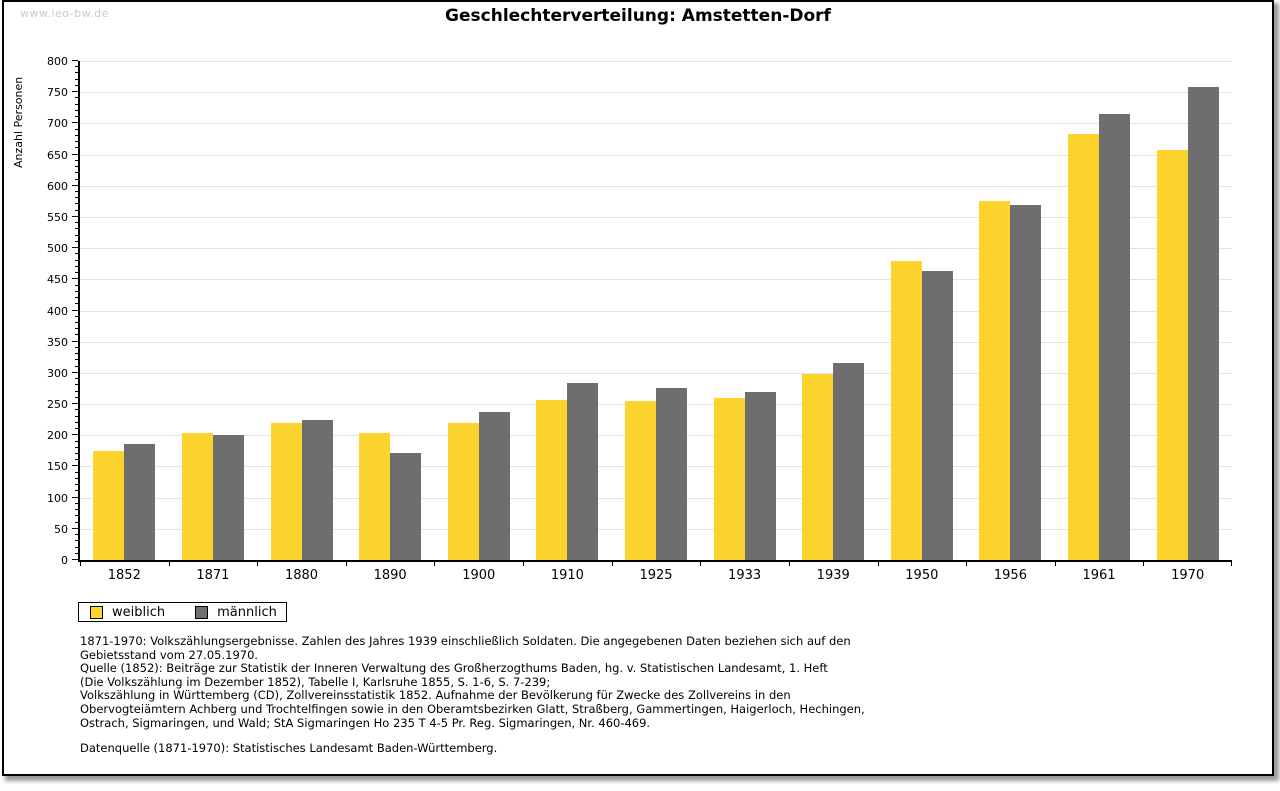  Describe the element at coordinates (57, 498) in the screenshot. I see `y-tick-label: 100` at that location.